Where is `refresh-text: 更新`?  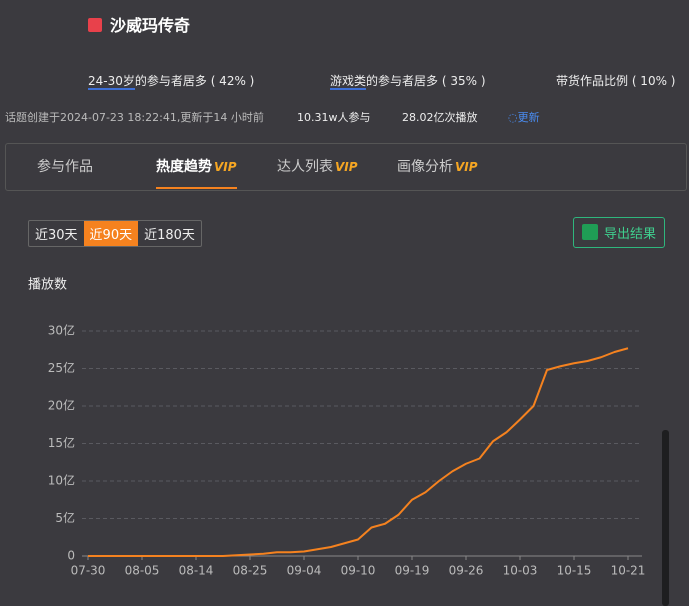 refresh-text: 更新 is located at coordinates (528, 117).